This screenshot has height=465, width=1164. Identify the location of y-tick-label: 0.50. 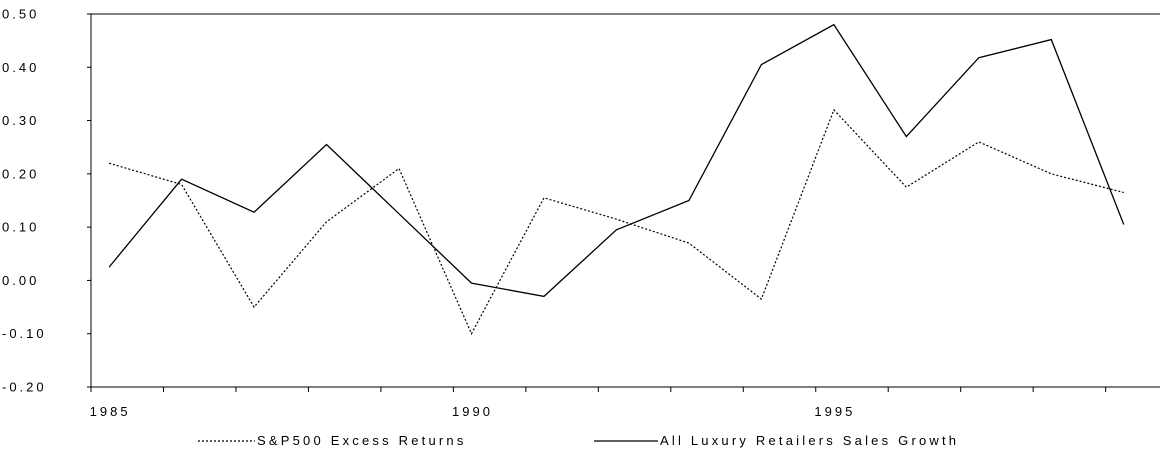
(20, 14).